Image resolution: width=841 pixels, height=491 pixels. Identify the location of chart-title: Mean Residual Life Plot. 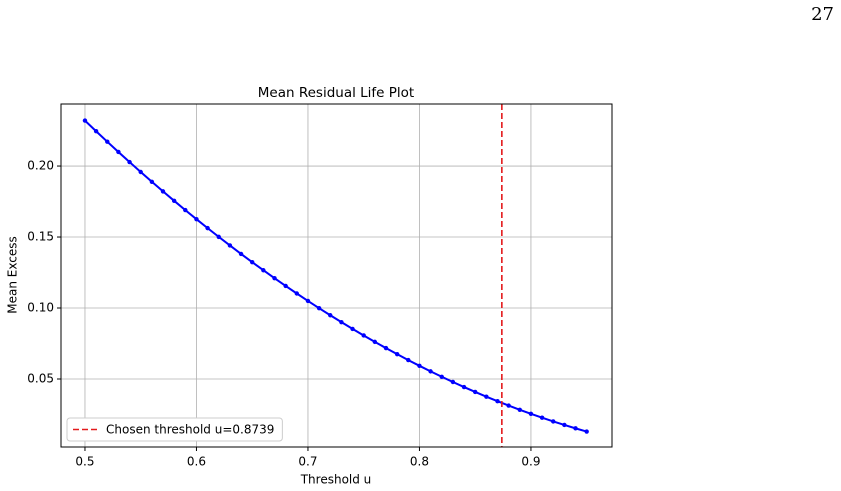
(336, 93).